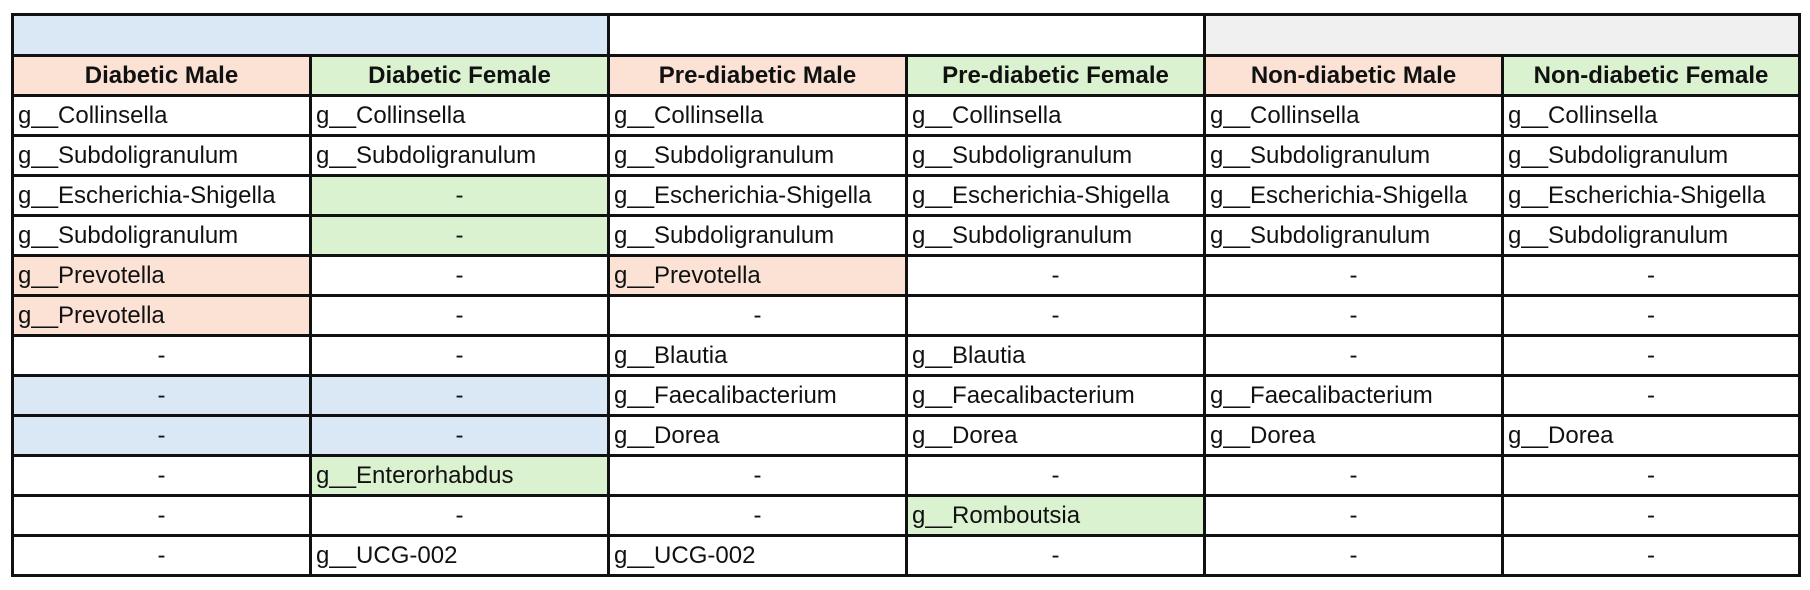  I want to click on table-row: - g__UCG-002 g__UCG-002- - -, so click(906, 555).